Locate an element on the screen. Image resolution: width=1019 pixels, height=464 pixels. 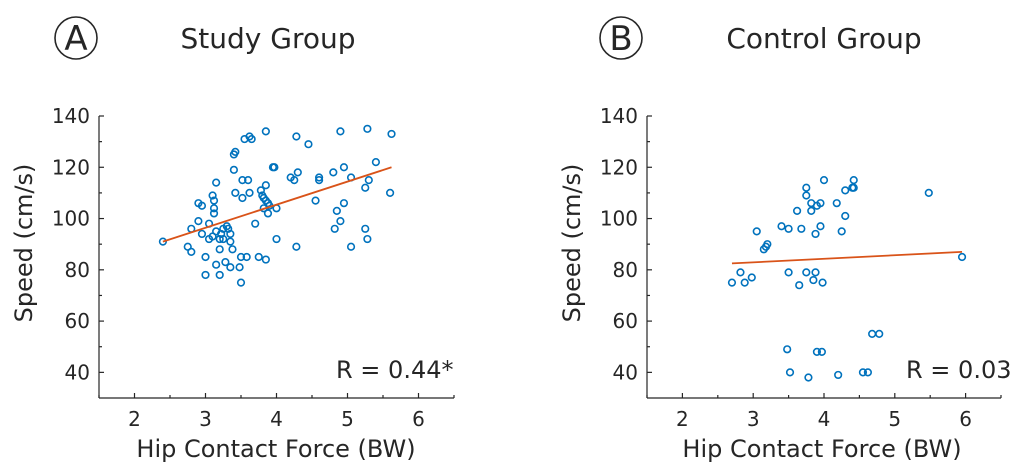
panel-a-regression-line is located at coordinates (277, 204).